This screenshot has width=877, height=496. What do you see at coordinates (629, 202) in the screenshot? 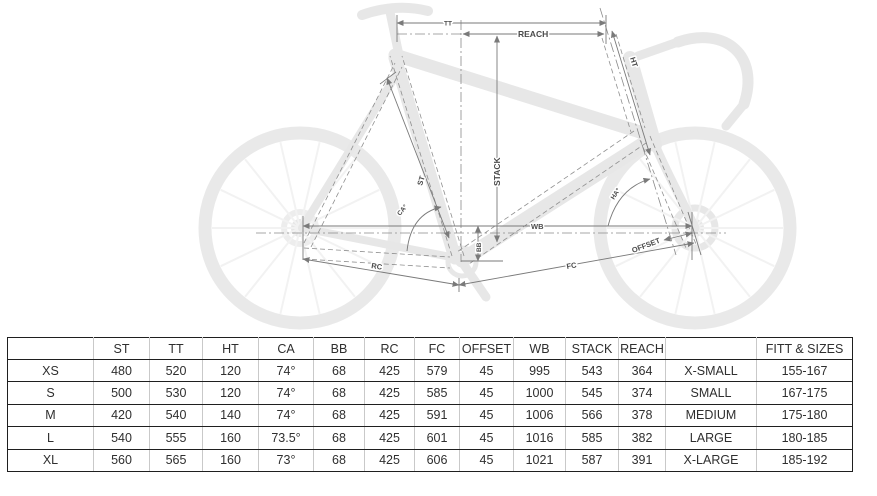
I see `ha-angle-arc` at bounding box center [629, 202].